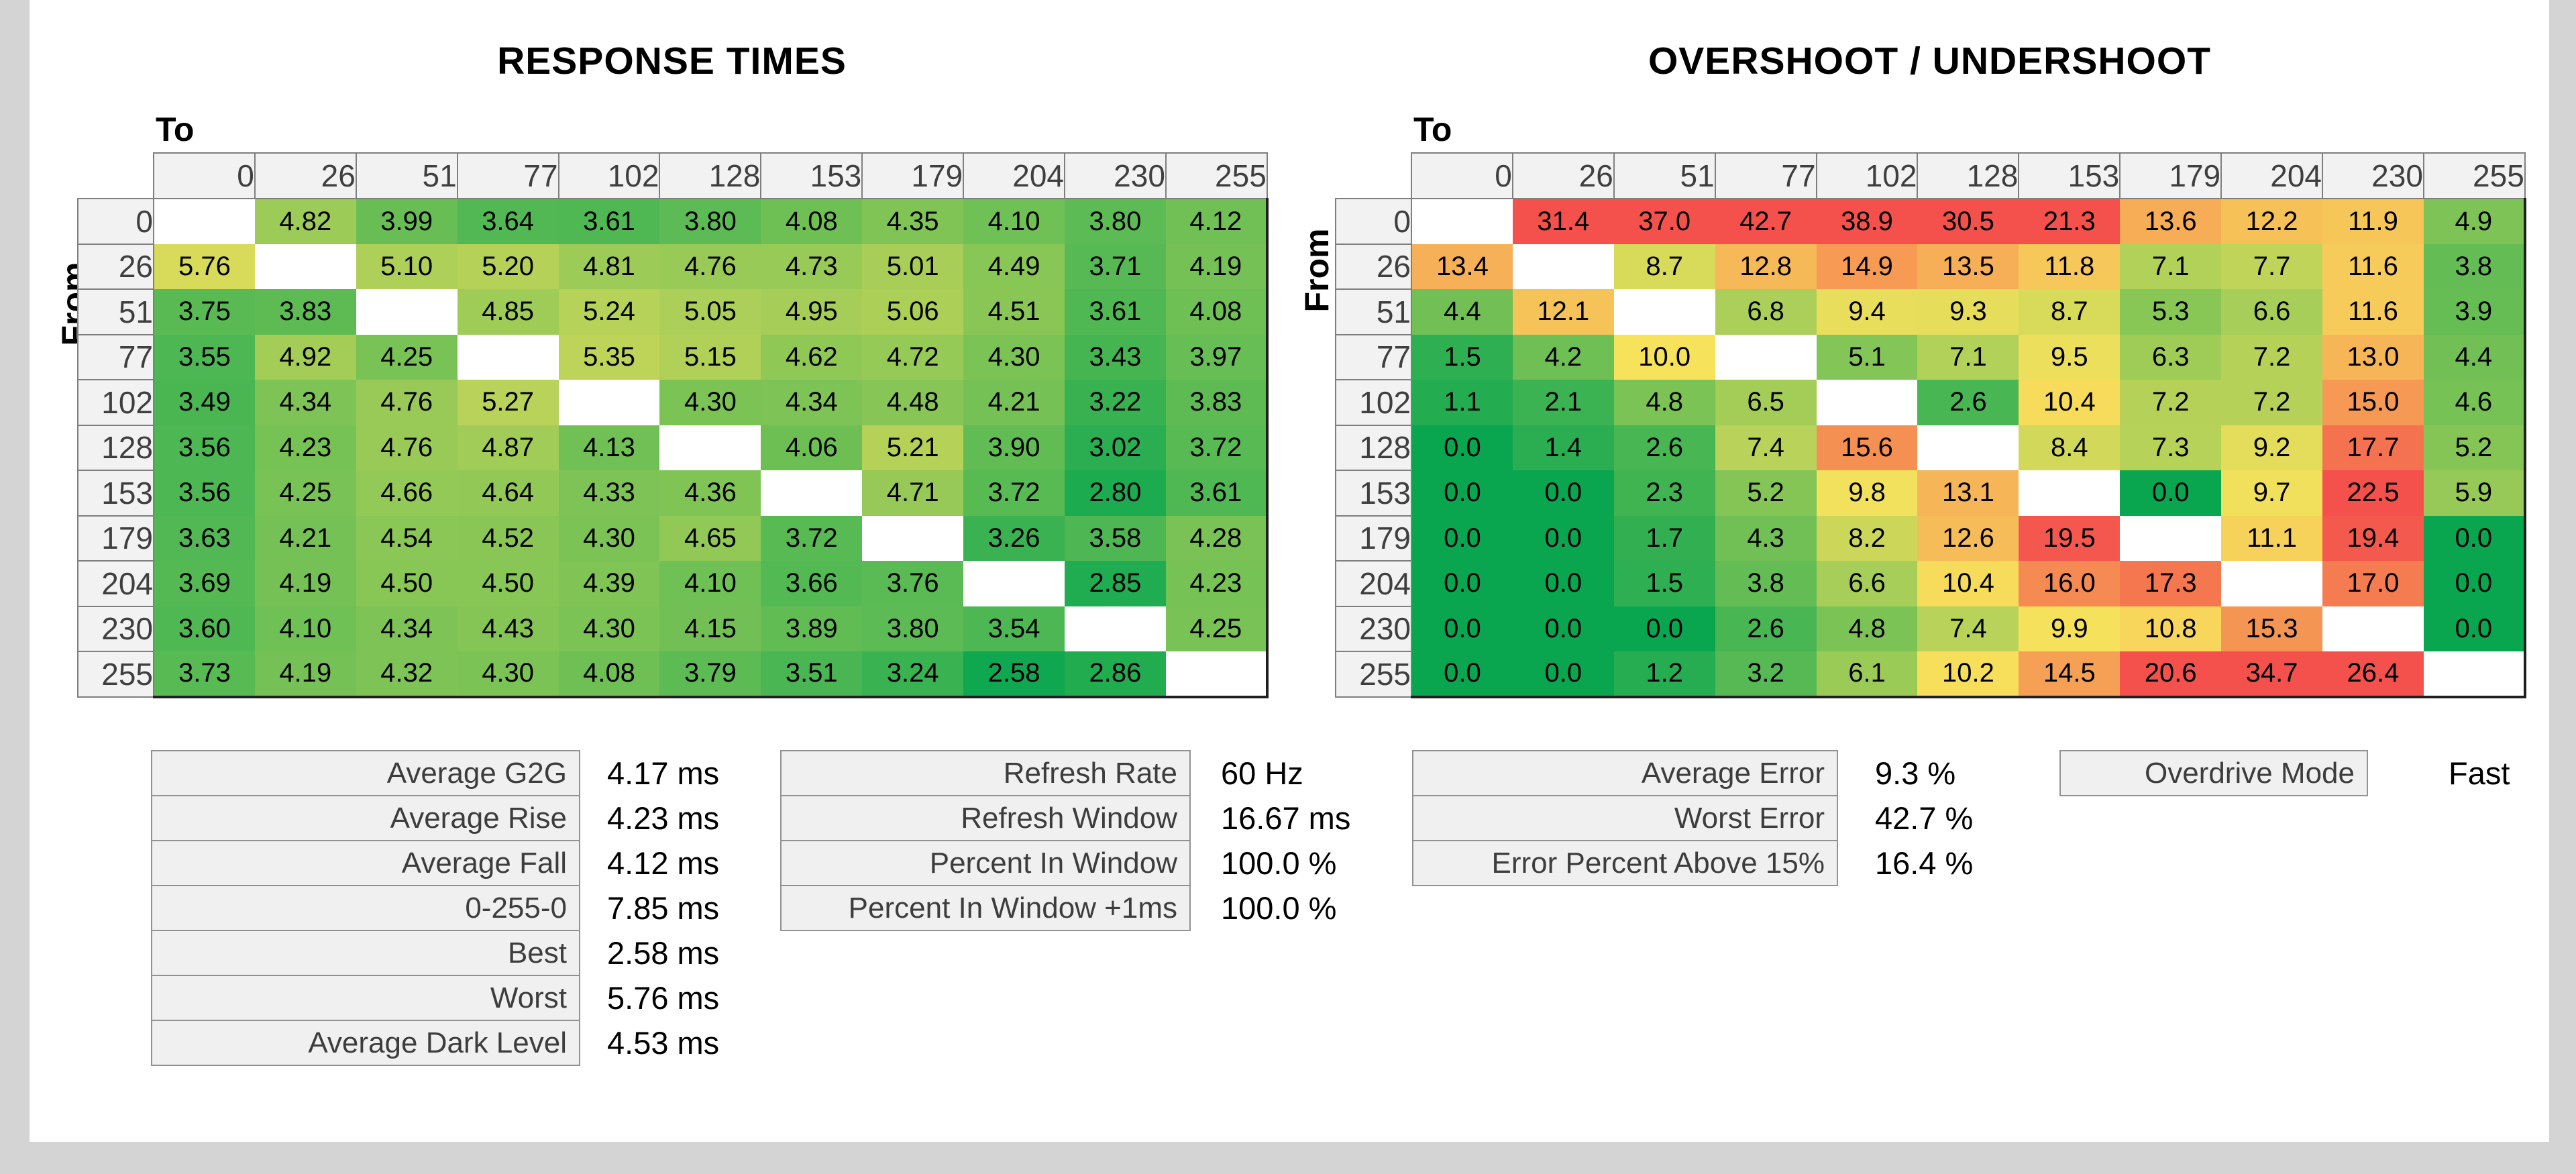 The height and width of the screenshot is (1174, 2576). I want to click on heatmap-cell: 19.4, so click(2373, 538).